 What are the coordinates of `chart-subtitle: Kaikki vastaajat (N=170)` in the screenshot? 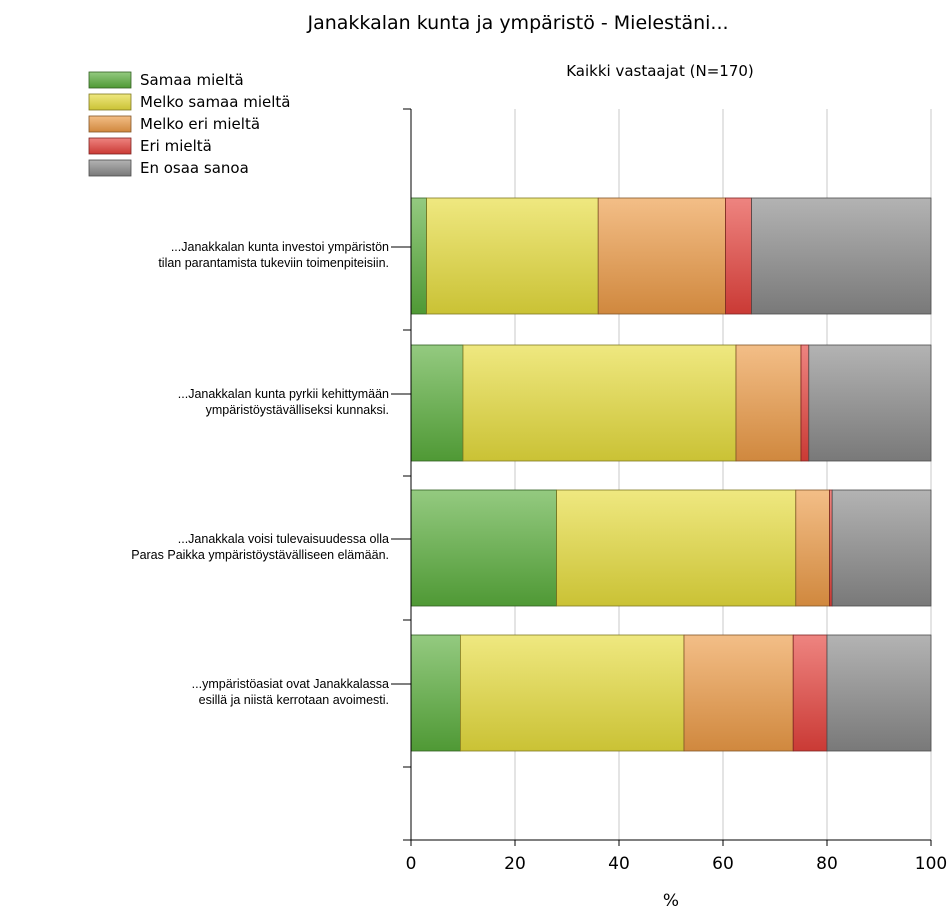 It's located at (660, 71).